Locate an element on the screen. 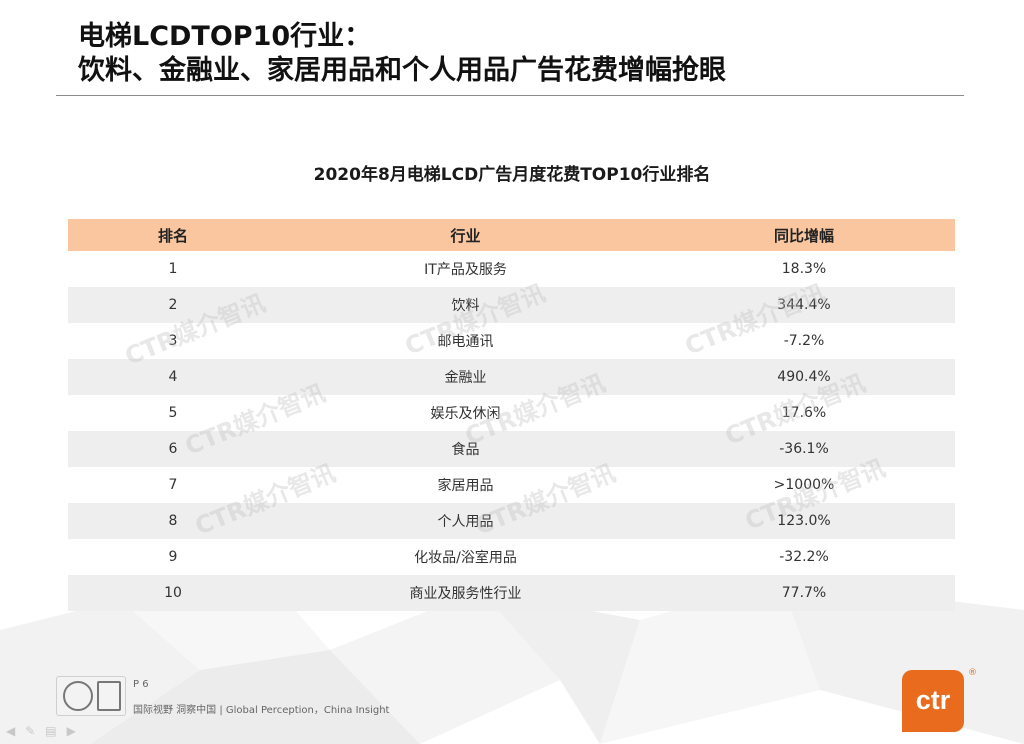 The height and width of the screenshot is (744, 1024). table-row: 1 IT产品及服务 18.3% is located at coordinates (511, 269).